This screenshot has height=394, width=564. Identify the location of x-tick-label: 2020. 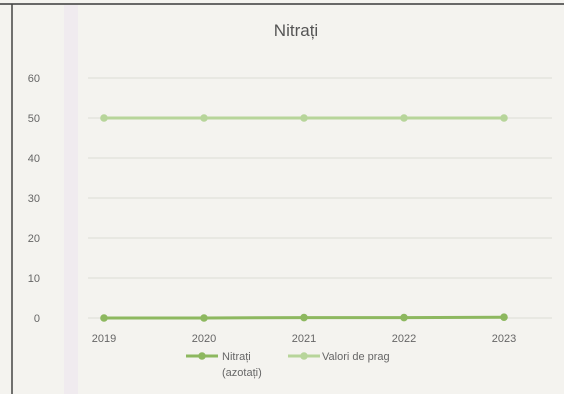
(204, 339).